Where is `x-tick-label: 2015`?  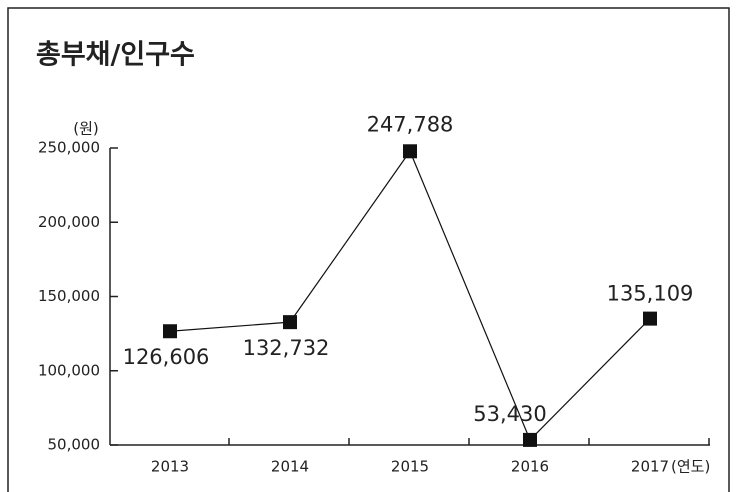 x-tick-label: 2015 is located at coordinates (410, 467).